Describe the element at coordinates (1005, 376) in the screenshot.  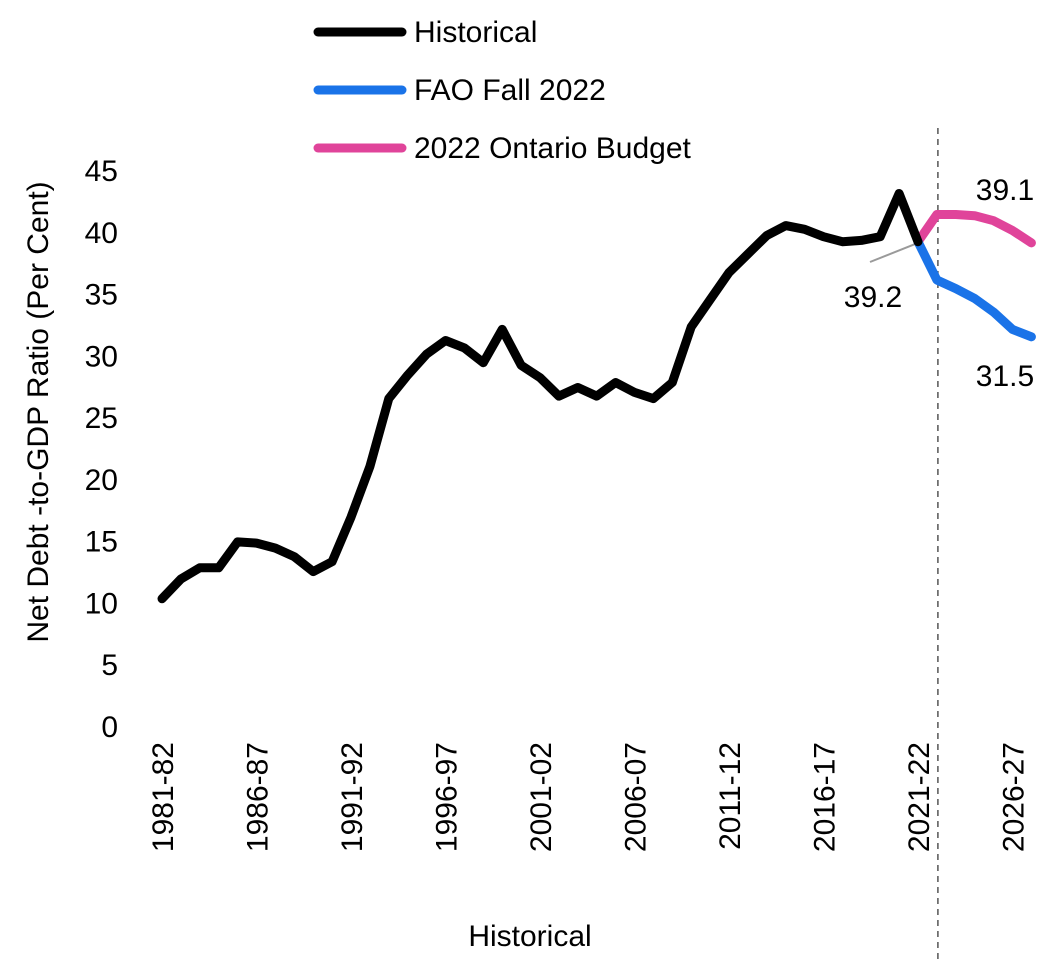
I see `data-label: 31.5` at that location.